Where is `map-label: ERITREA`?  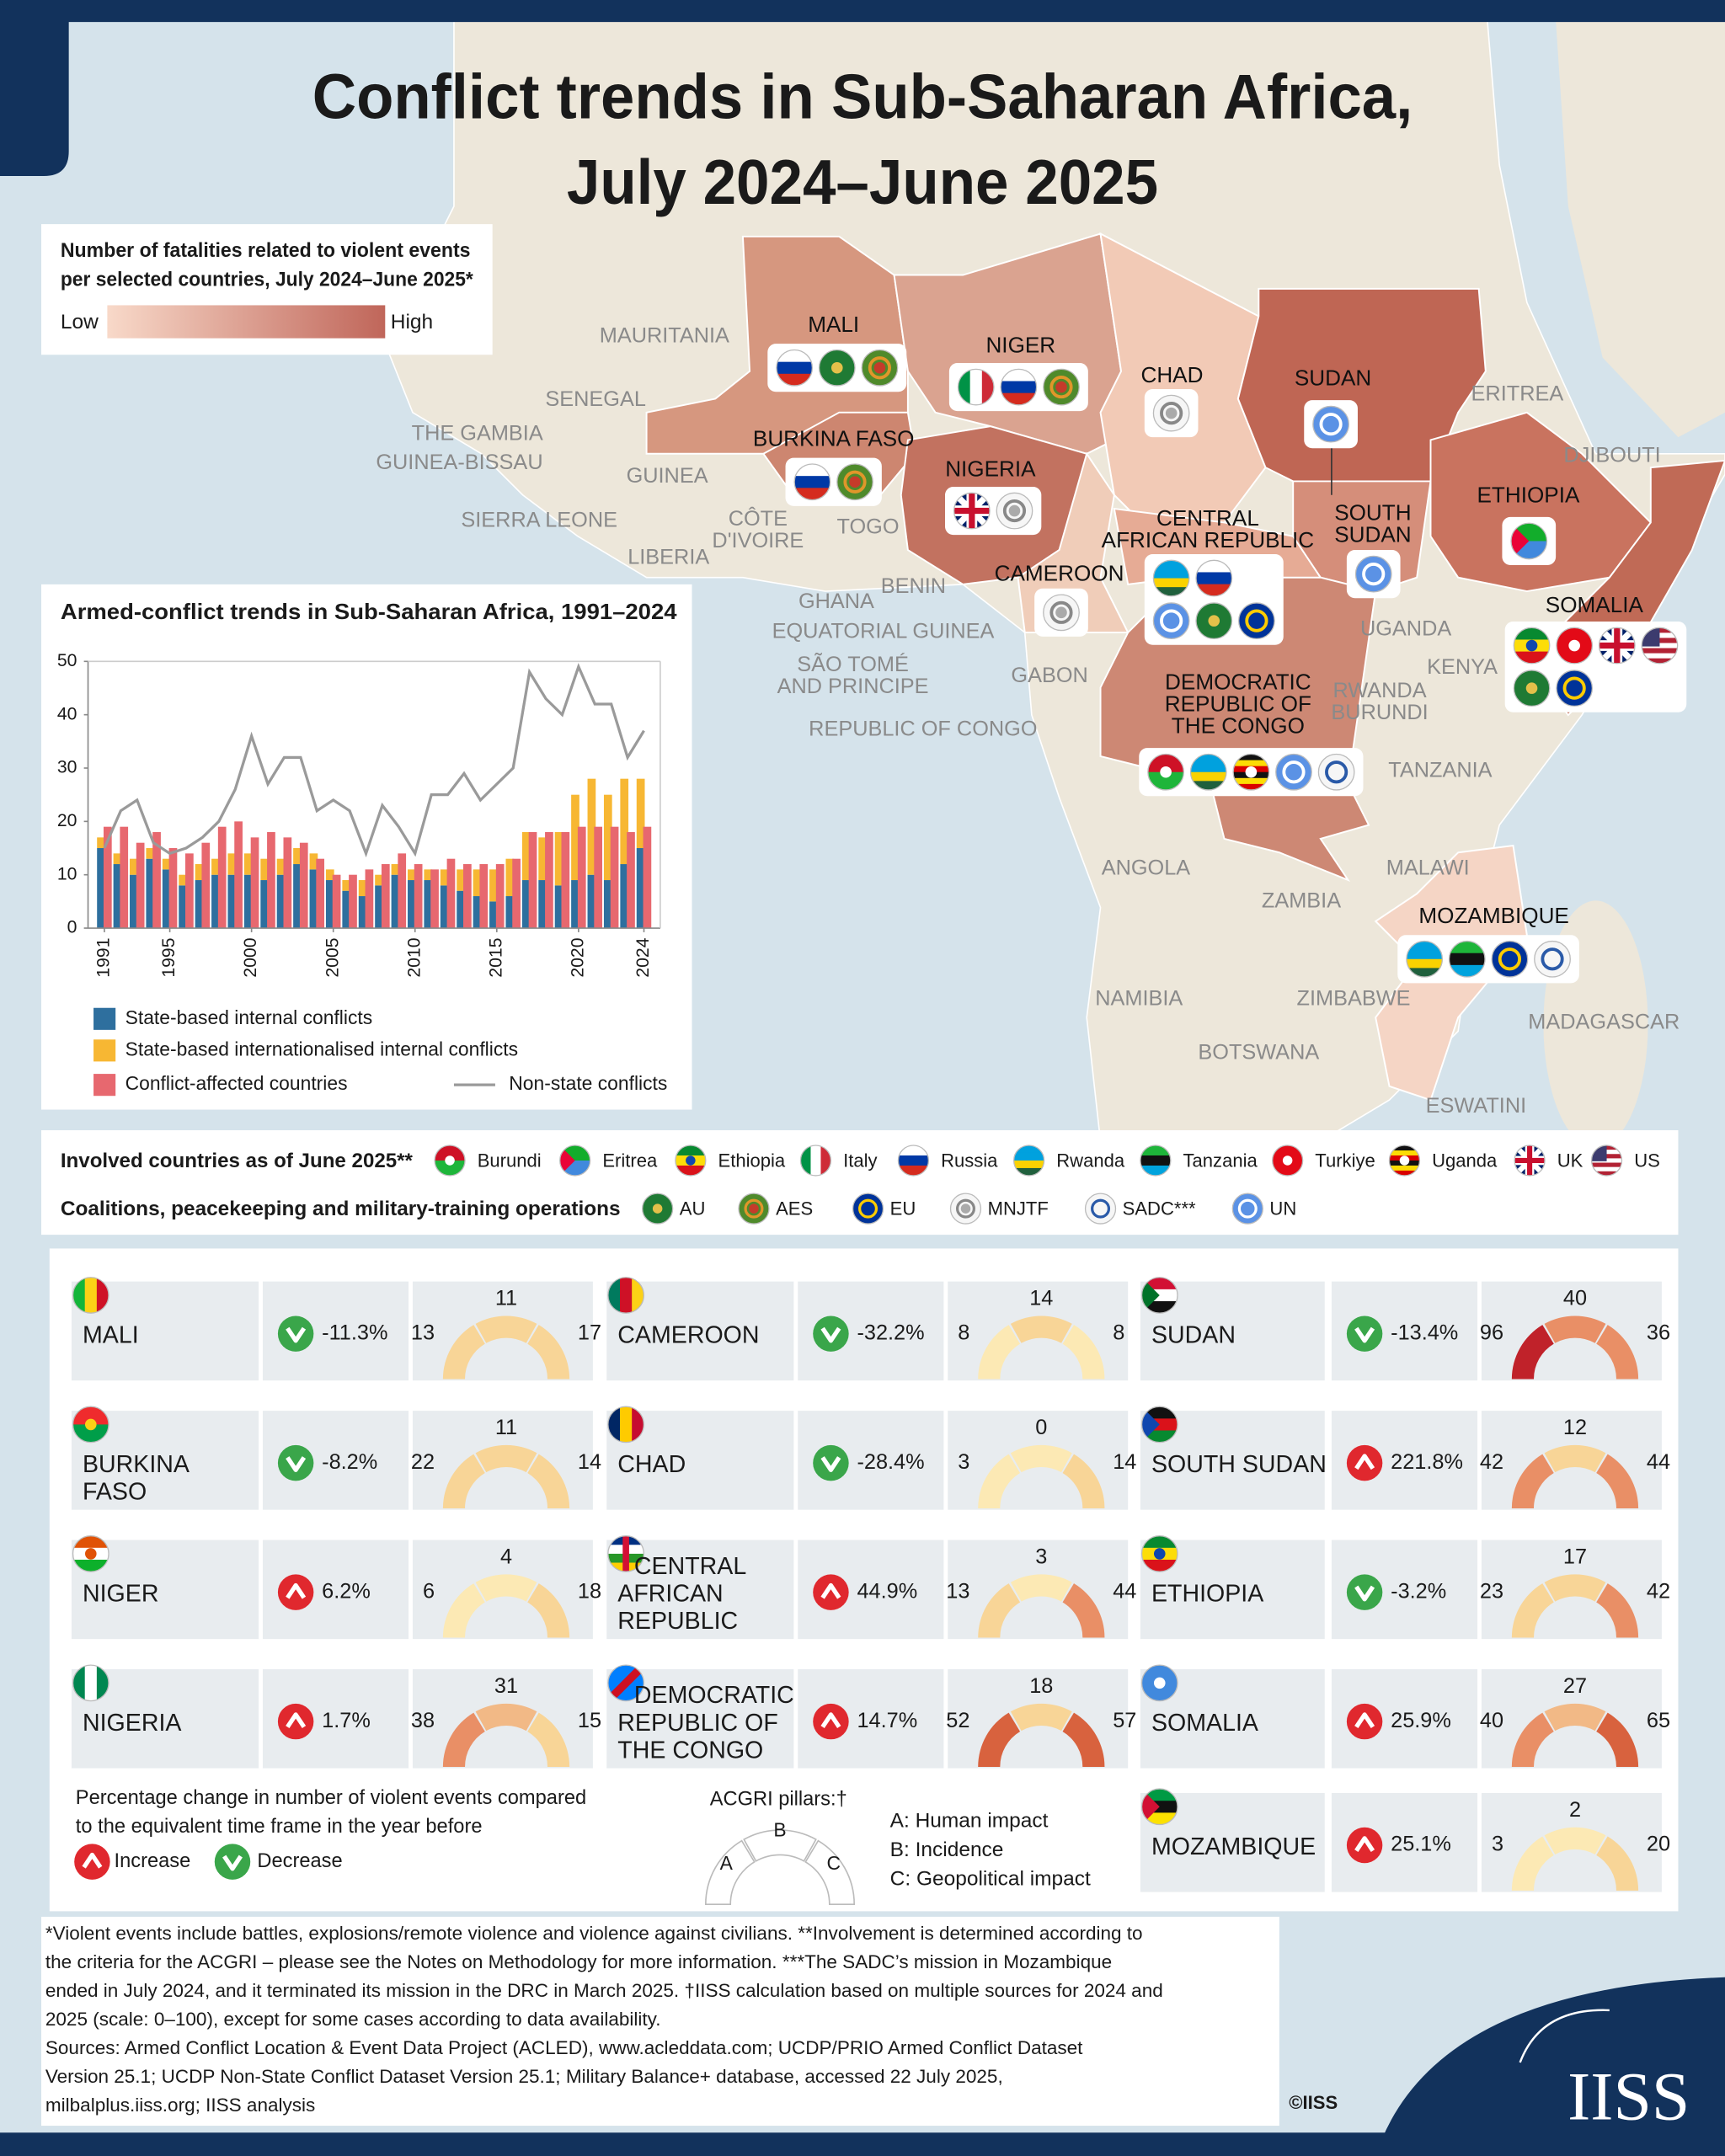
map-label: ERITREA is located at coordinates (1517, 393).